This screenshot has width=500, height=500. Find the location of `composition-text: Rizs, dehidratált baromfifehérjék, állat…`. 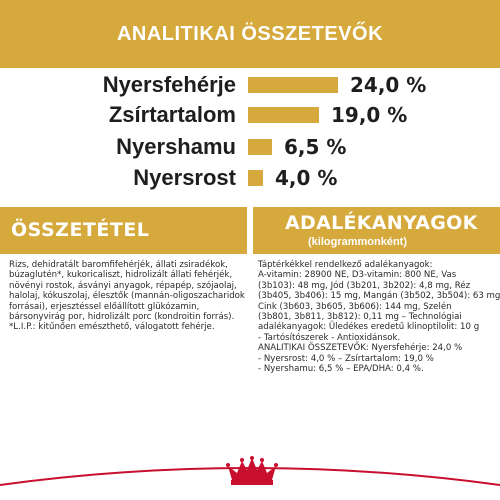

composition-text: Rizs, dehidratált baromfifehérjék, állat… is located at coordinates (127, 296).